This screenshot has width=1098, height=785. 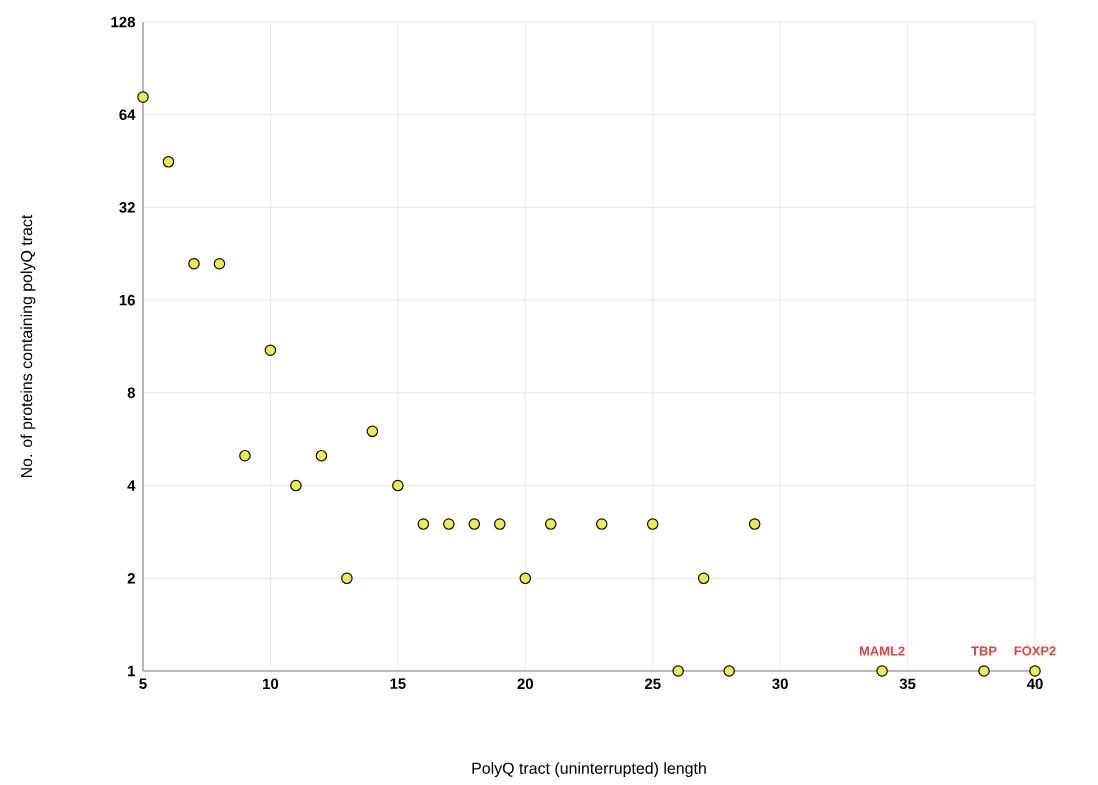 I want to click on y-tick-label: 32, so click(x=127, y=207).